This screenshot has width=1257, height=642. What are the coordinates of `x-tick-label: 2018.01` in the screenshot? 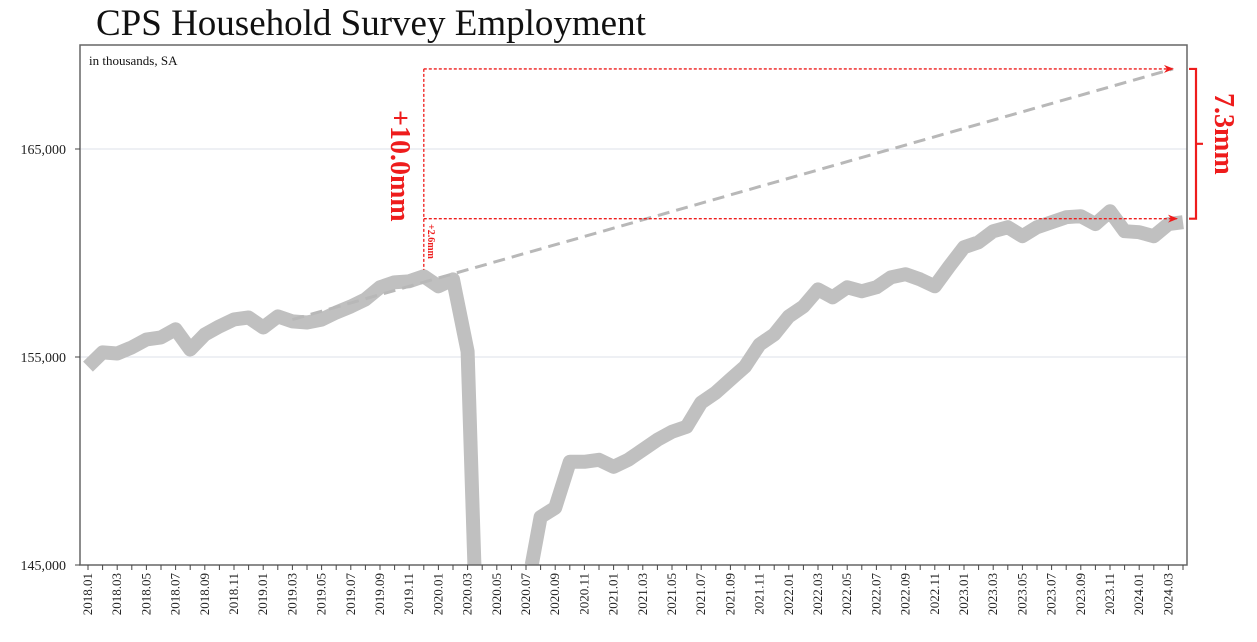 It's located at (87, 594).